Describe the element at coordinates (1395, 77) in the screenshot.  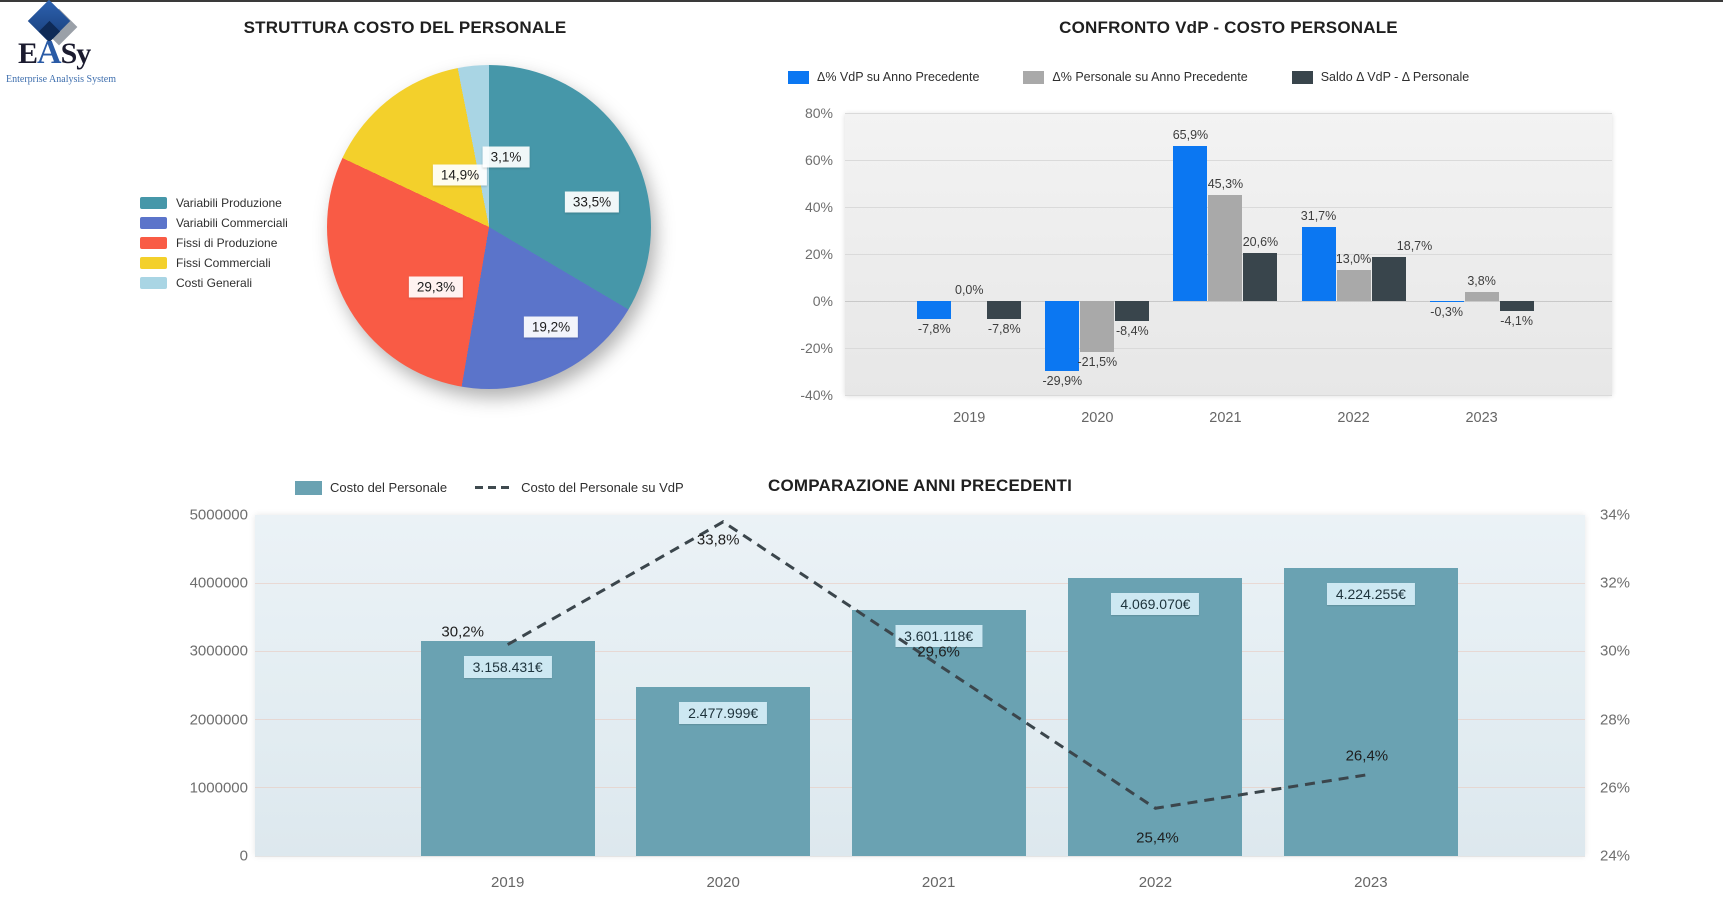
I see `confronto-legend-label: Saldo Δ VdP - Δ Personale` at that location.